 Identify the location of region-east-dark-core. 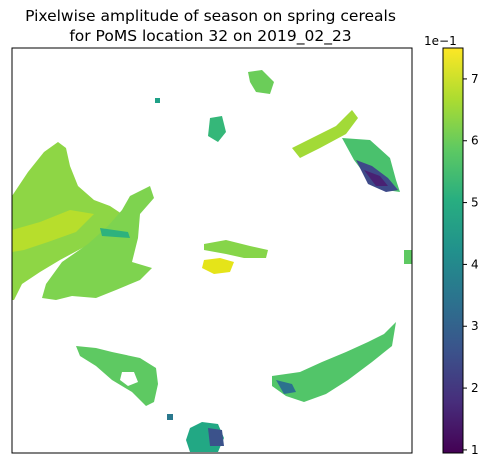
(376, 178).